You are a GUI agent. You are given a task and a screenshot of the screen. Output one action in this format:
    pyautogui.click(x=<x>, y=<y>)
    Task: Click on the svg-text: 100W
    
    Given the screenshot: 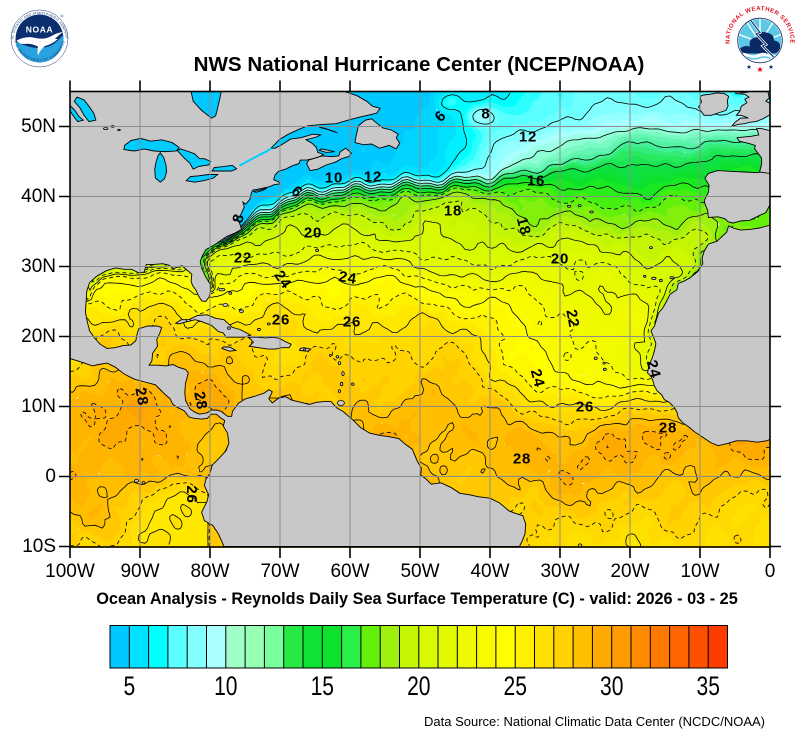 What is the action you would take?
    pyautogui.click(x=70, y=571)
    